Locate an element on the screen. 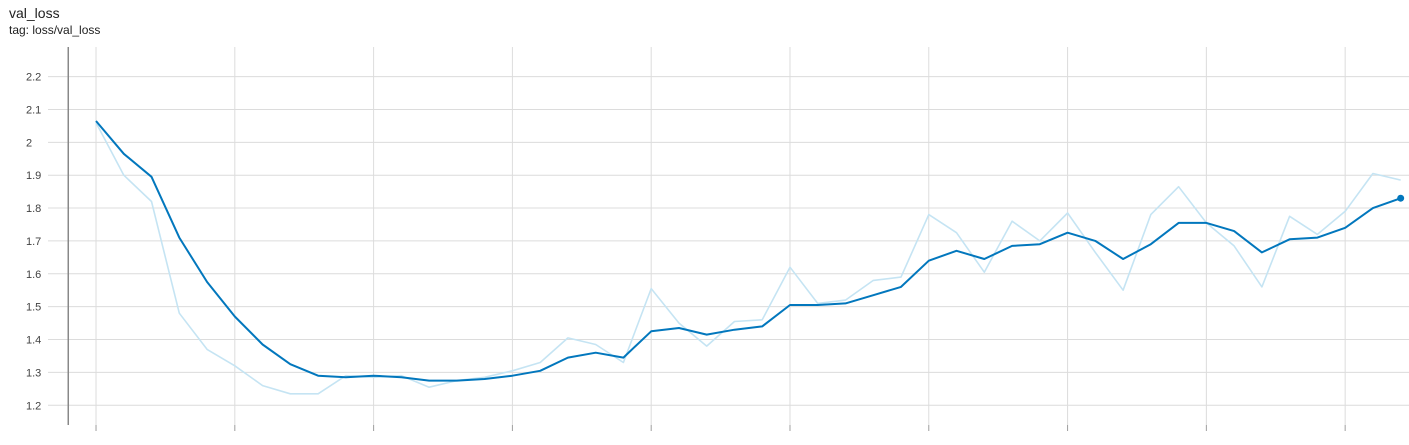  y-tick-label: 1.5 is located at coordinates (33, 308).